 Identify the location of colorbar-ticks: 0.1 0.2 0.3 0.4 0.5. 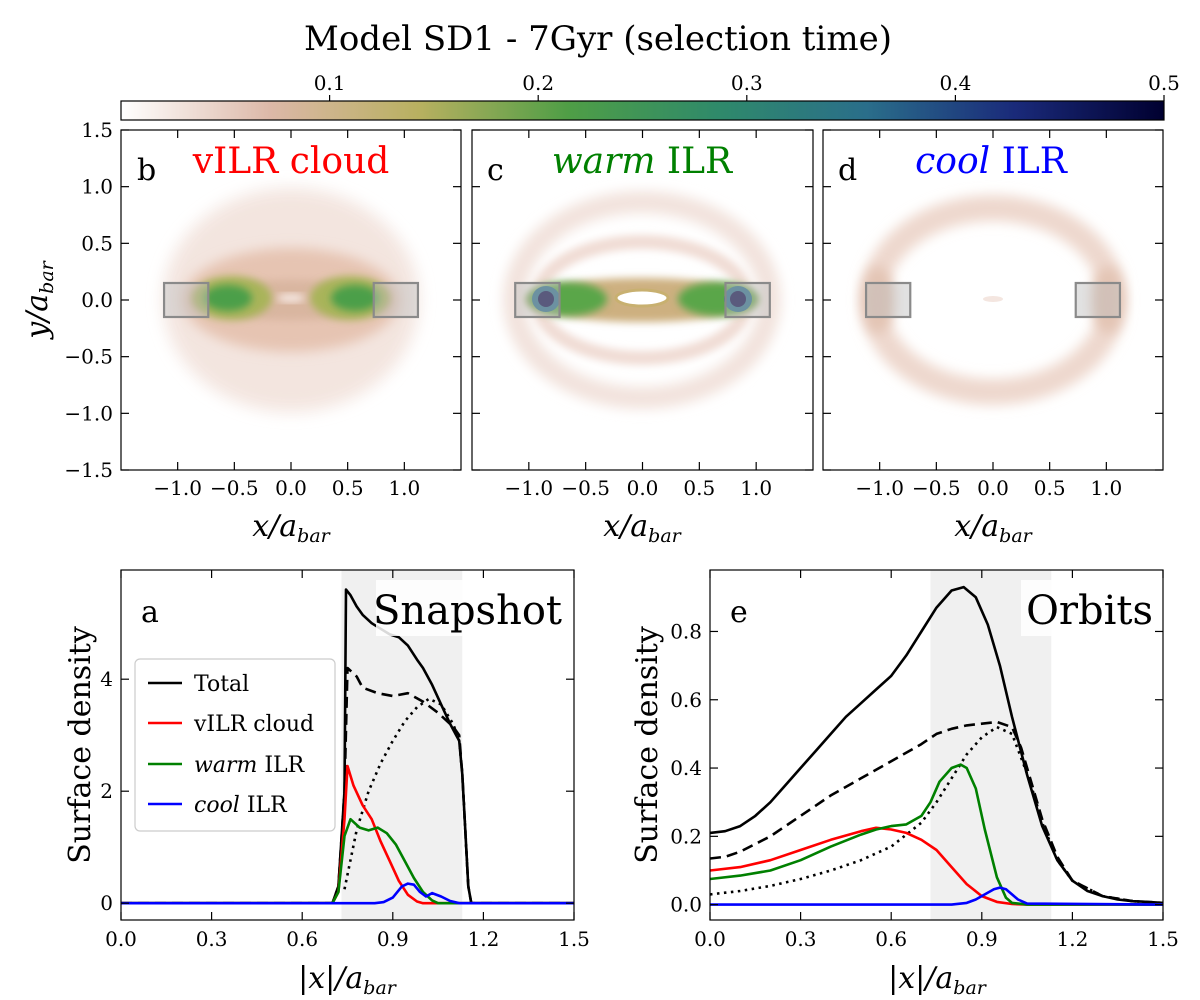
(747, 86).